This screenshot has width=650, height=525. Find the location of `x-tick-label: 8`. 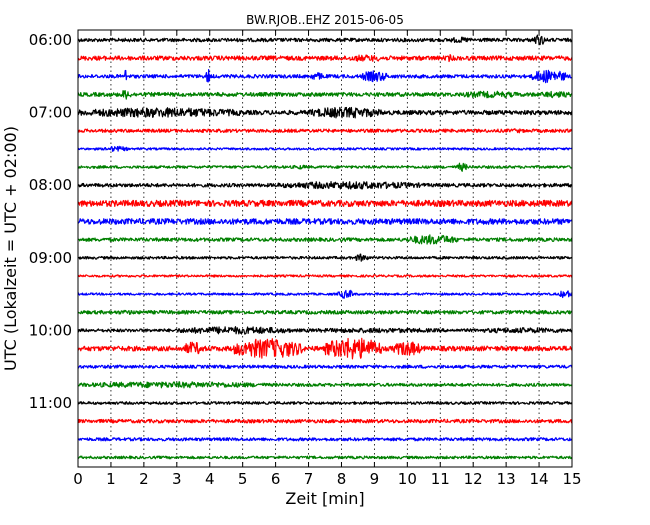

x-tick-label: 8 is located at coordinates (342, 479).